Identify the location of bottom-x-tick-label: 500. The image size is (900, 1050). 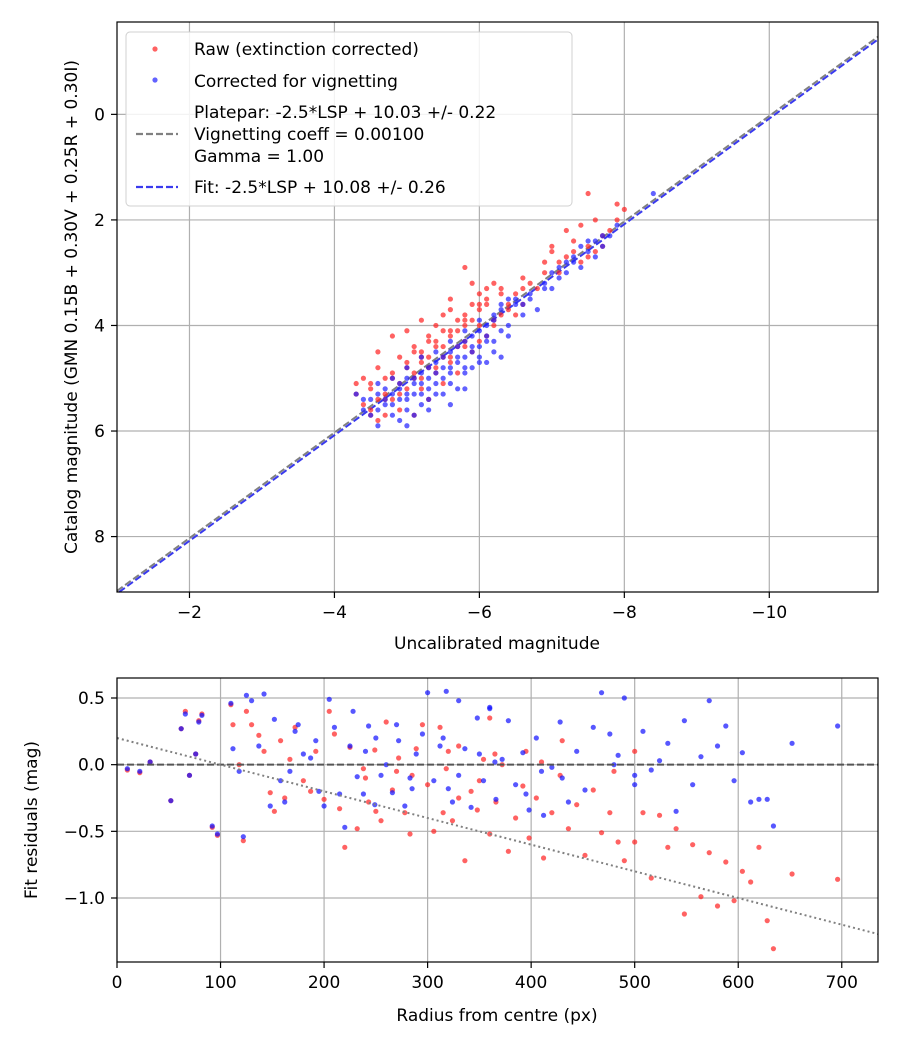
(634, 983).